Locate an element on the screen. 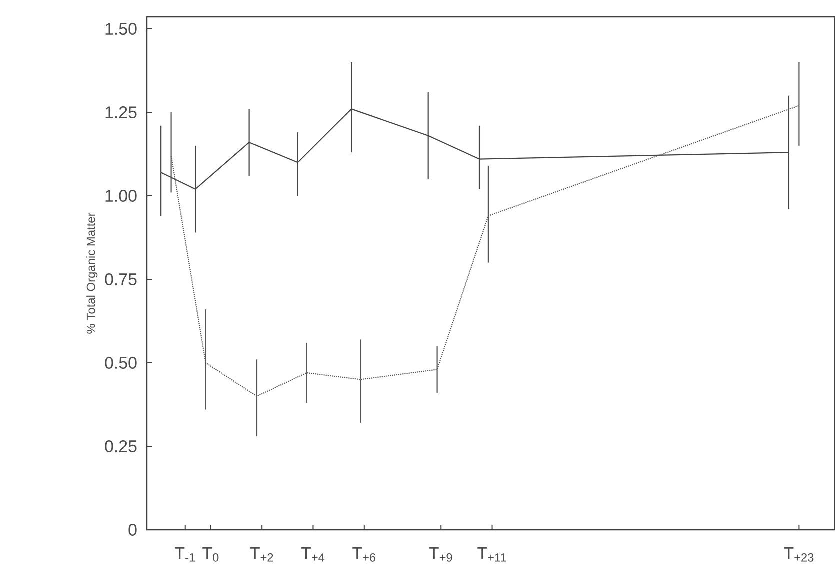  x-tick-label: T$_{+9}$ is located at coordinates (440, 555).